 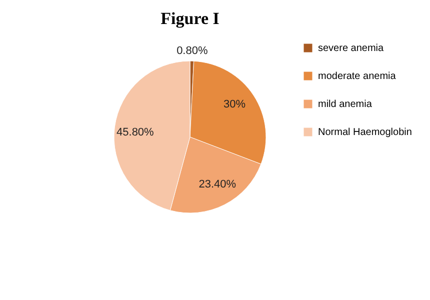 I want to click on data-label: 0.80%, so click(x=192, y=51).